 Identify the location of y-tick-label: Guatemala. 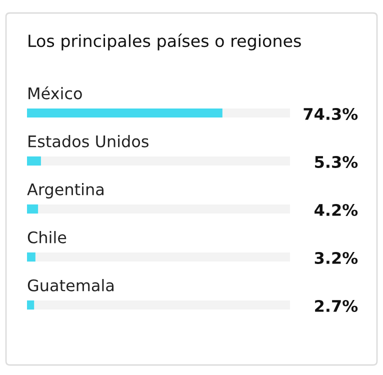
(71, 285).